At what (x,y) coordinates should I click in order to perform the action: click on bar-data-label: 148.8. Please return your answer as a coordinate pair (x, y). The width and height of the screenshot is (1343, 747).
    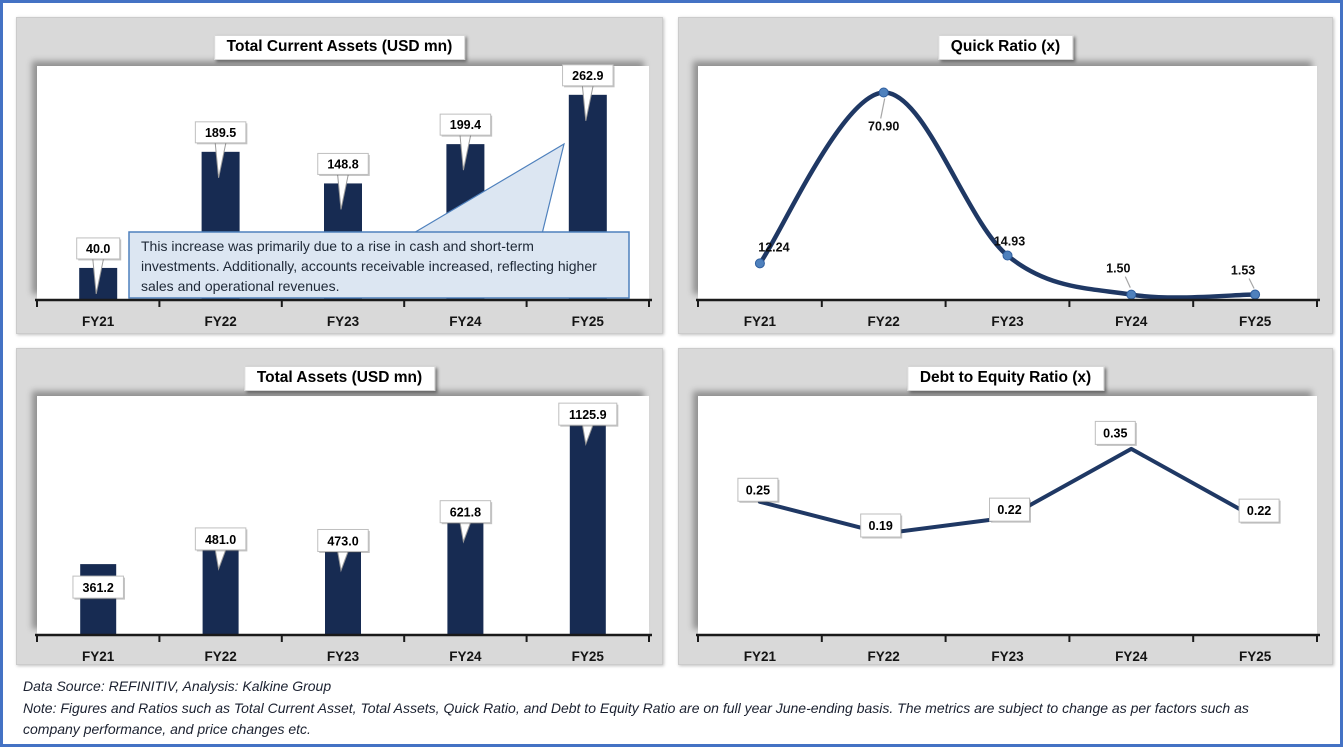
    Looking at the image, I should click on (342, 164).